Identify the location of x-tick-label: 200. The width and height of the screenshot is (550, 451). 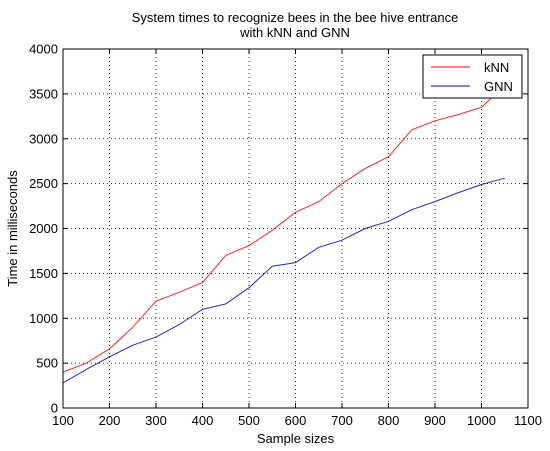
(110, 420).